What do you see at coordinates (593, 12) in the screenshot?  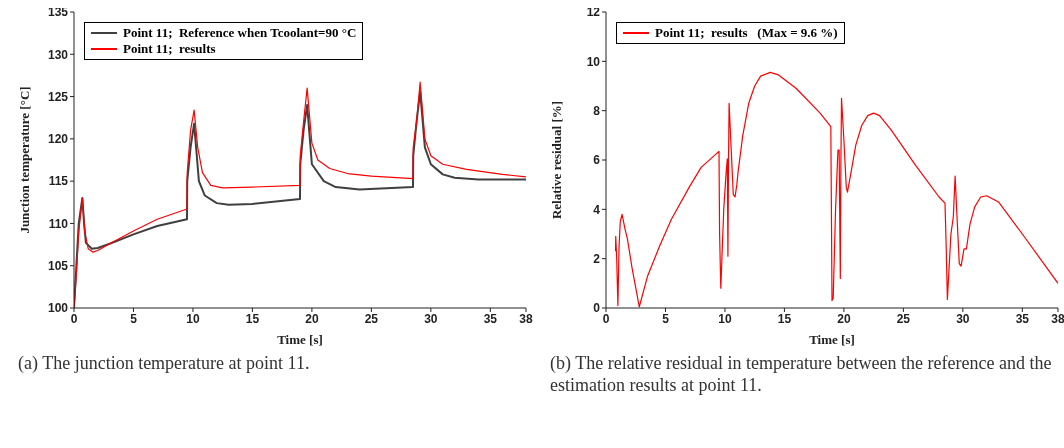 I see `y-tick-label: 12` at bounding box center [593, 12].